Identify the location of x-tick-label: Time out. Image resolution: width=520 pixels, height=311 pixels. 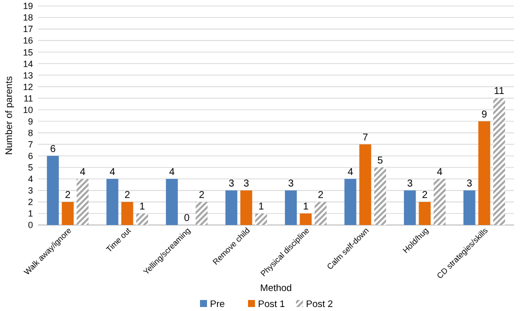
(119, 240).